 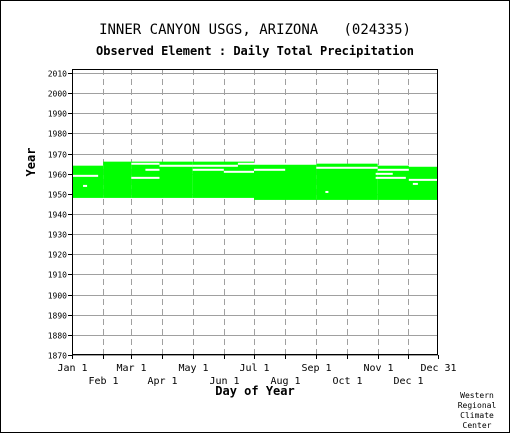 I want to click on y-tick-label: 1930, so click(x=57, y=235).